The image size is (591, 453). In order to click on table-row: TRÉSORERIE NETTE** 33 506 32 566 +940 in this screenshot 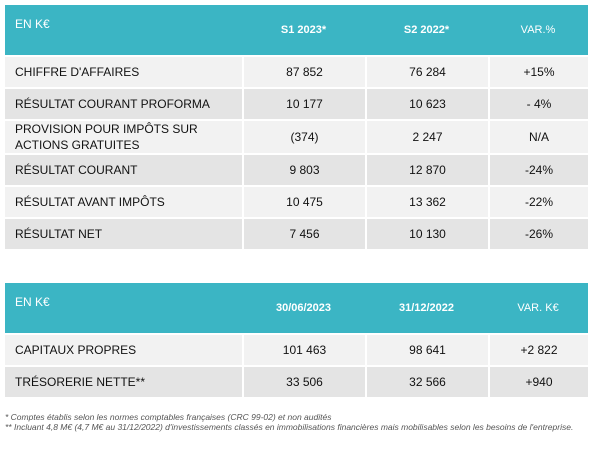, I will do `click(296, 381)`.